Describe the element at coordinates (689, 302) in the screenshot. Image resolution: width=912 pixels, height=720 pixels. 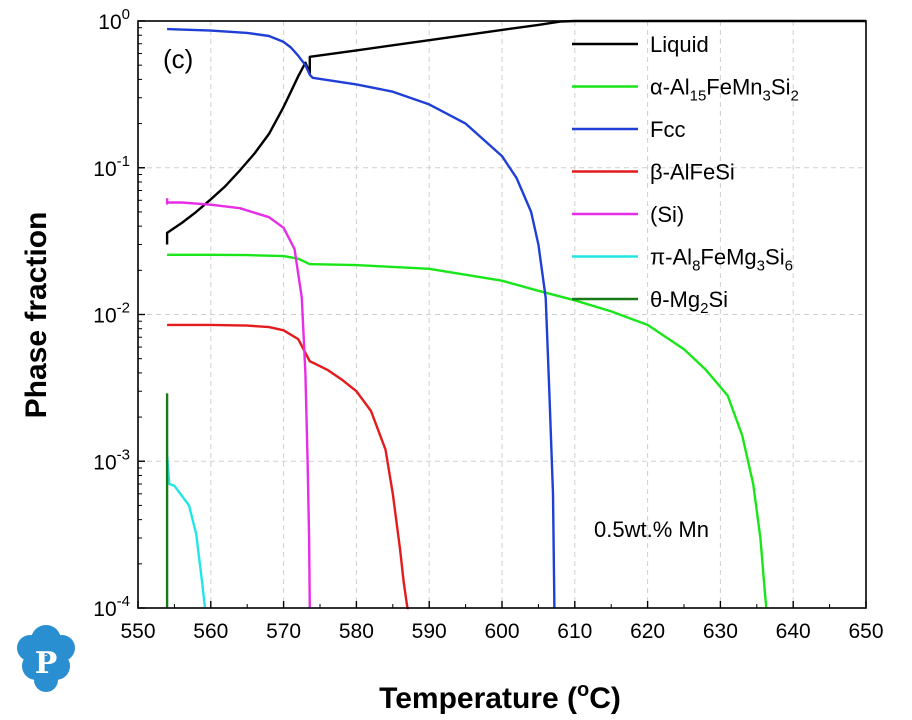
I see `legend-label: θ-Mg2Si` at that location.